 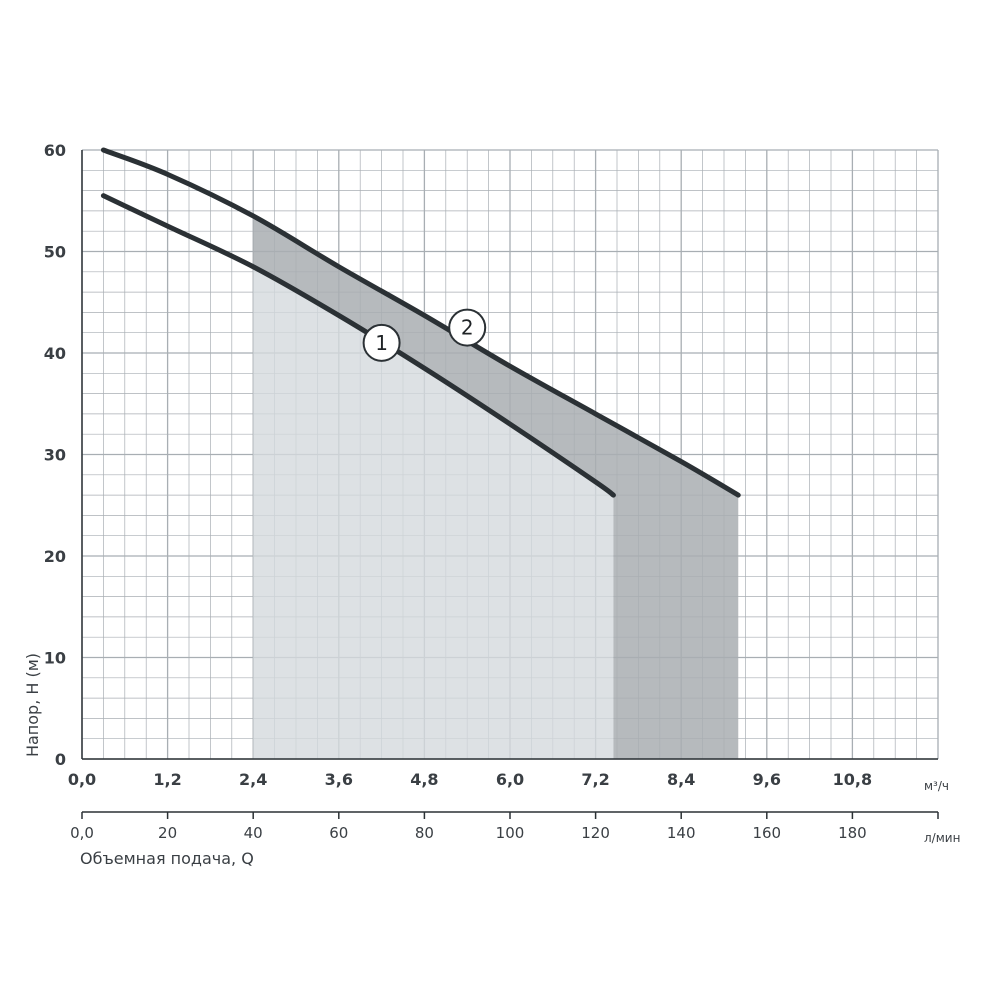 I want to click on curve-callouts: 12, so click(x=424, y=335).